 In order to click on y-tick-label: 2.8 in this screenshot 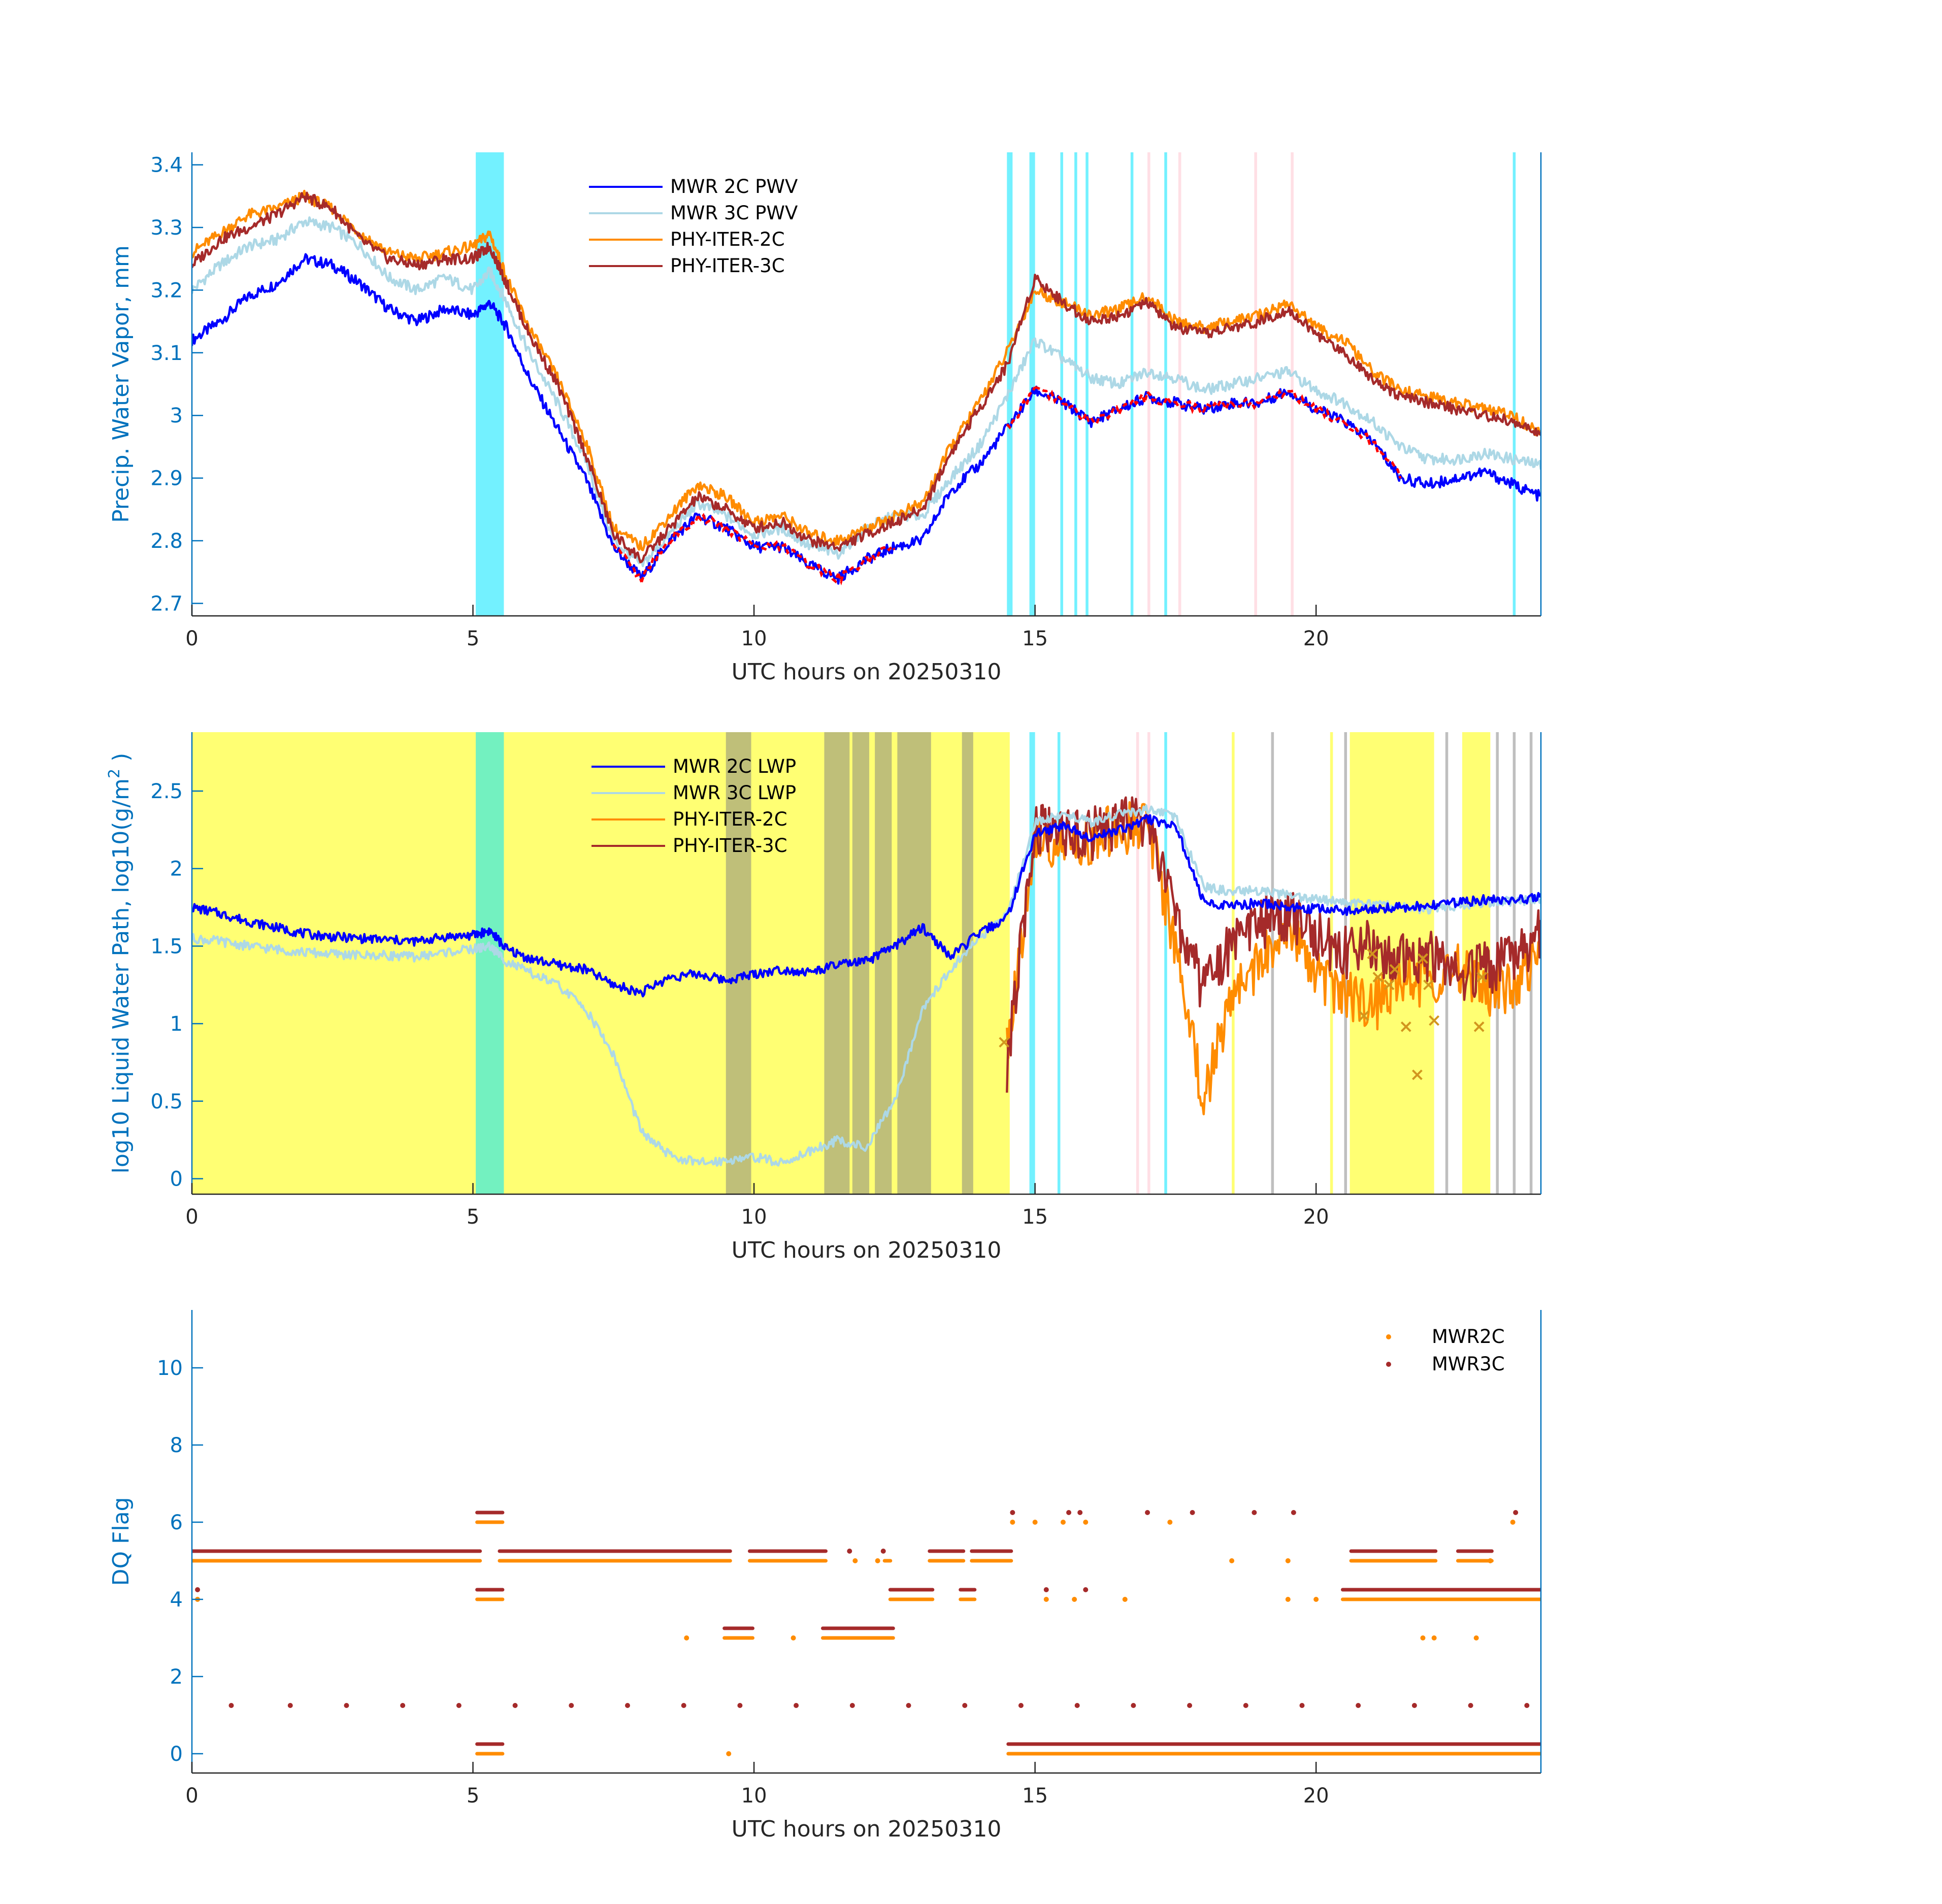, I will do `click(166, 541)`.